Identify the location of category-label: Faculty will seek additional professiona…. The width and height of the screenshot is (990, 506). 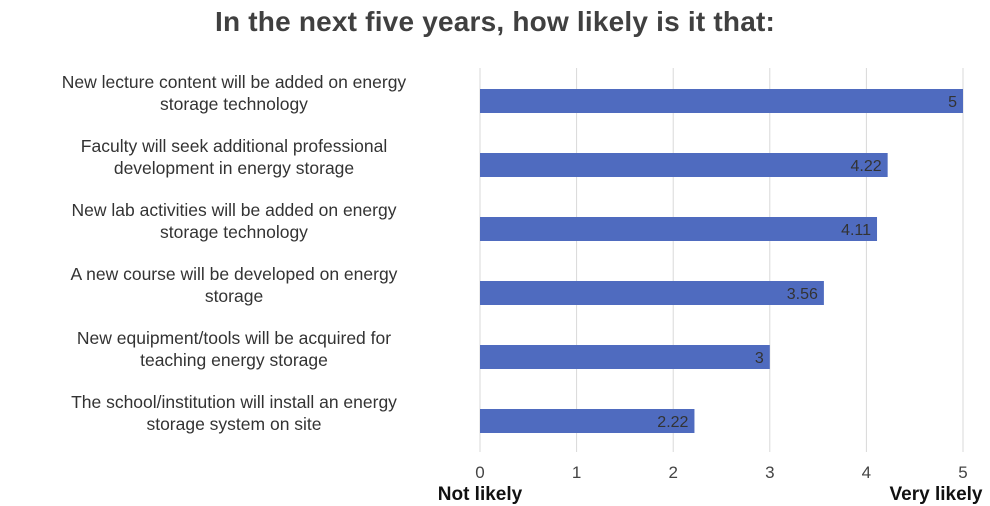
(234, 146).